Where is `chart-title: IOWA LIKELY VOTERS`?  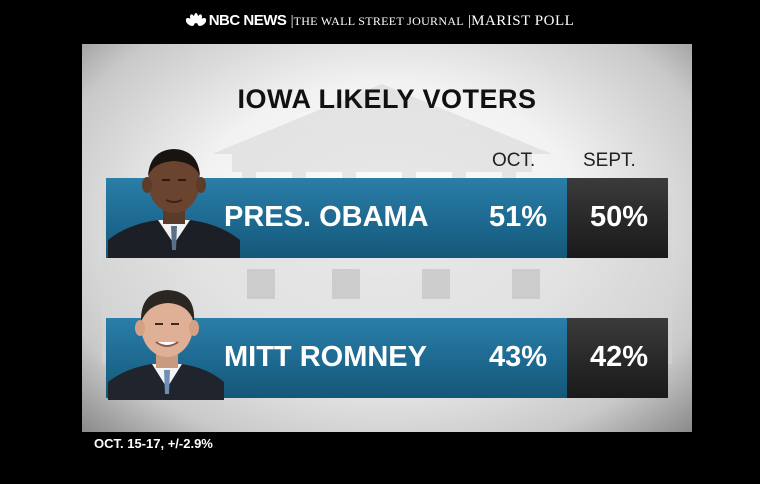
chart-title: IOWA LIKELY VOTERS is located at coordinates (387, 99).